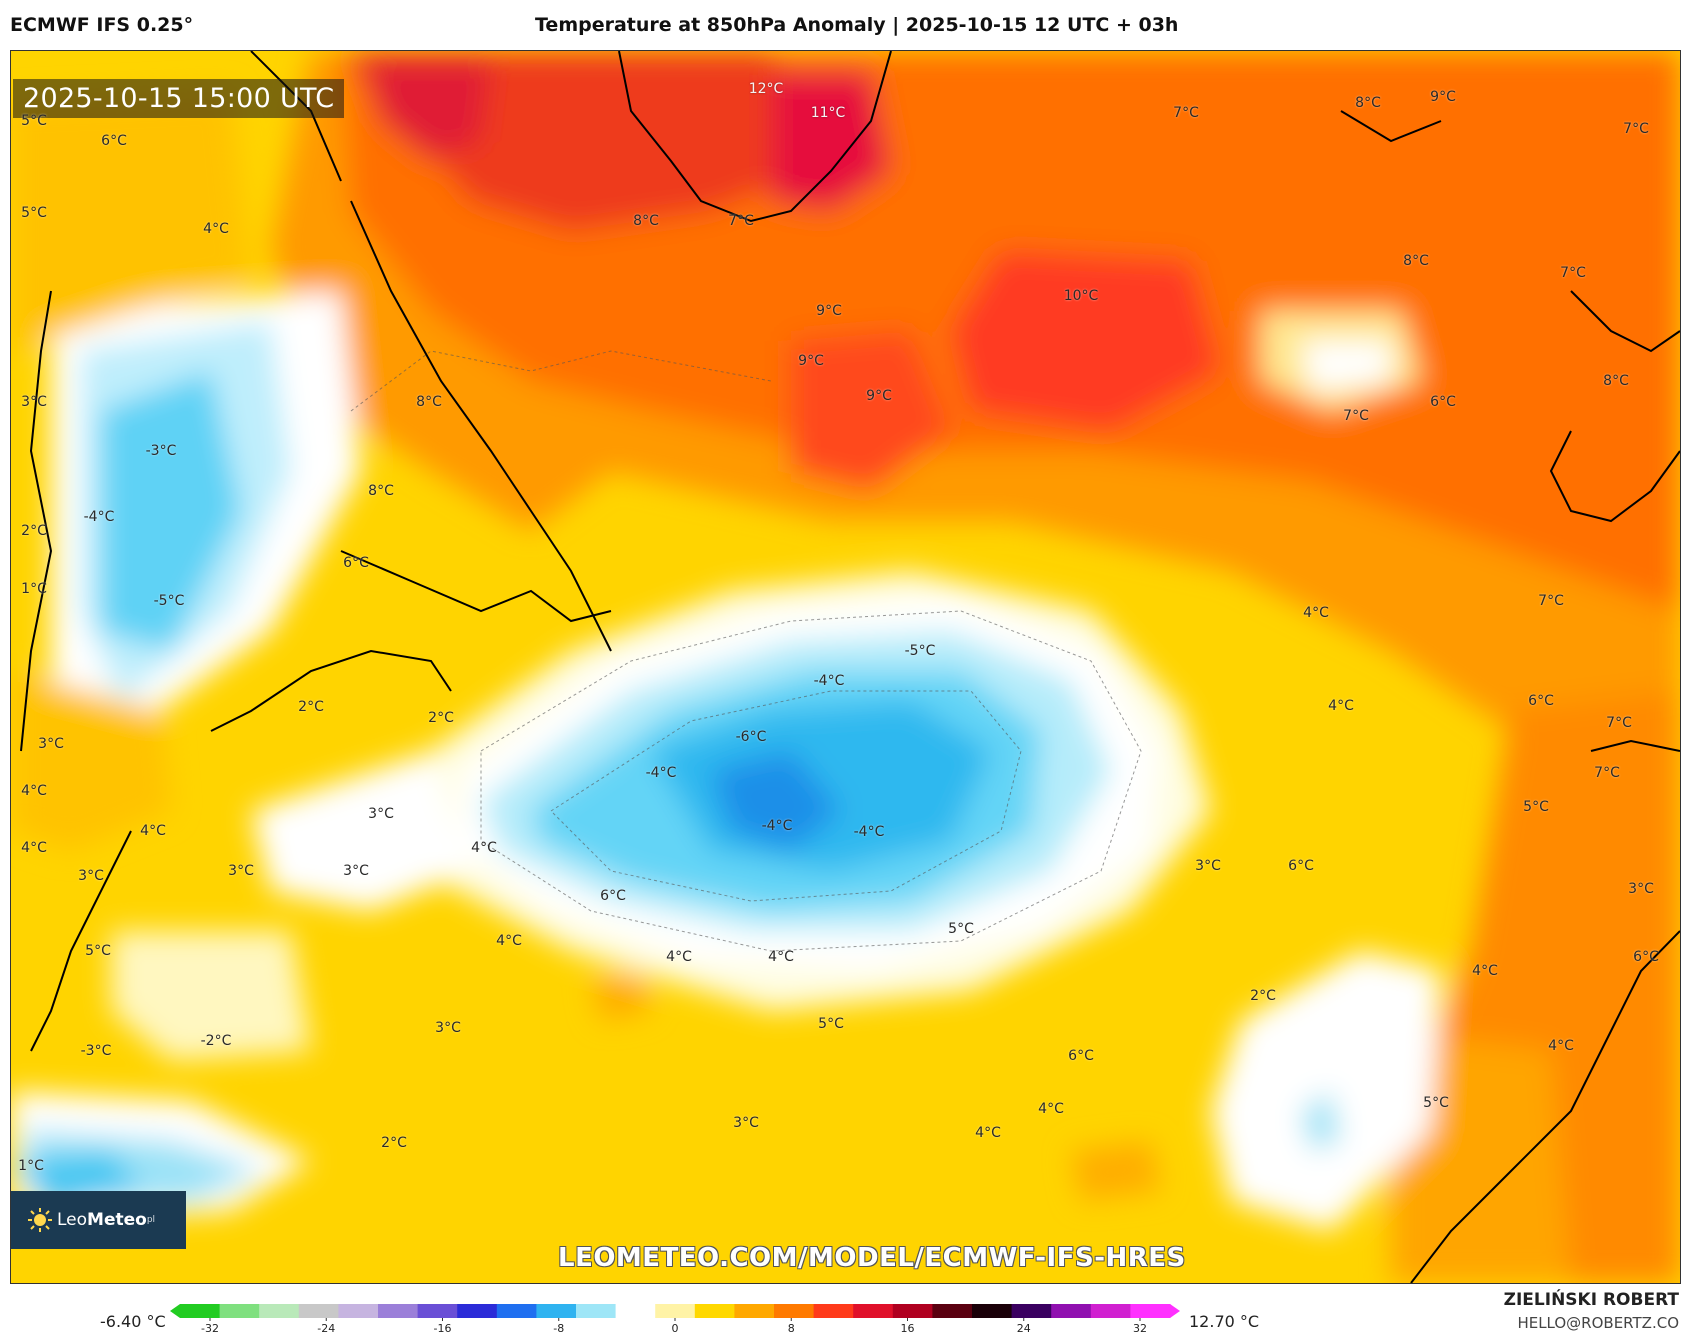  I want to click on source-watermark: LEOMETEO.COM/MODEL/ECMWF-IFS-HRES, so click(872, 1258).